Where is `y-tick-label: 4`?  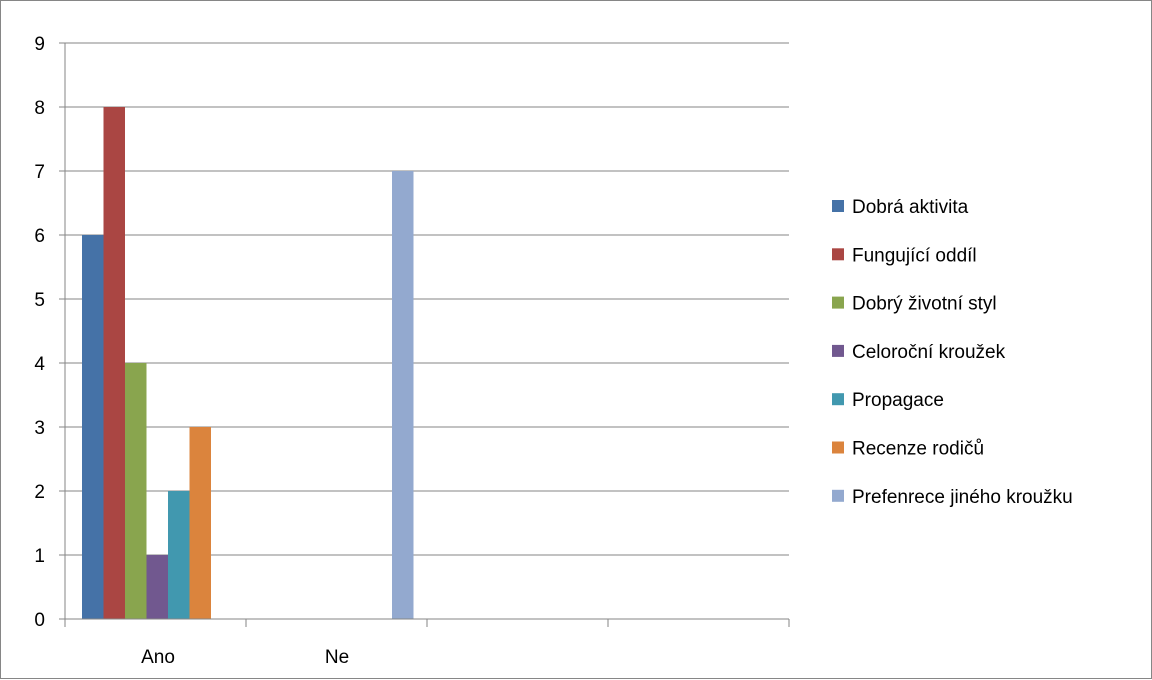 y-tick-label: 4 is located at coordinates (39, 364).